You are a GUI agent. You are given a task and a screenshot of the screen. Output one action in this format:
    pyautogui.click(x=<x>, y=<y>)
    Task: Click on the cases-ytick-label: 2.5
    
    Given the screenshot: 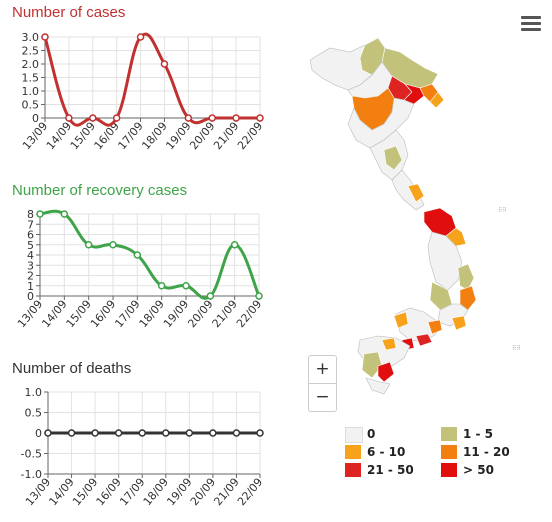 What is the action you would take?
    pyautogui.click(x=31, y=51)
    